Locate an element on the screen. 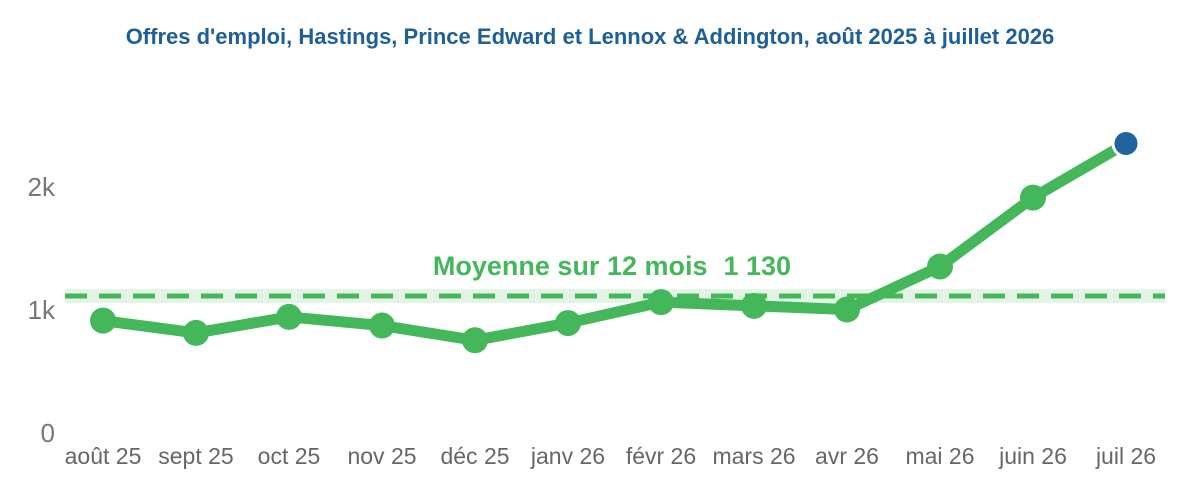  y-tick-label: 0 is located at coordinates (48, 433).